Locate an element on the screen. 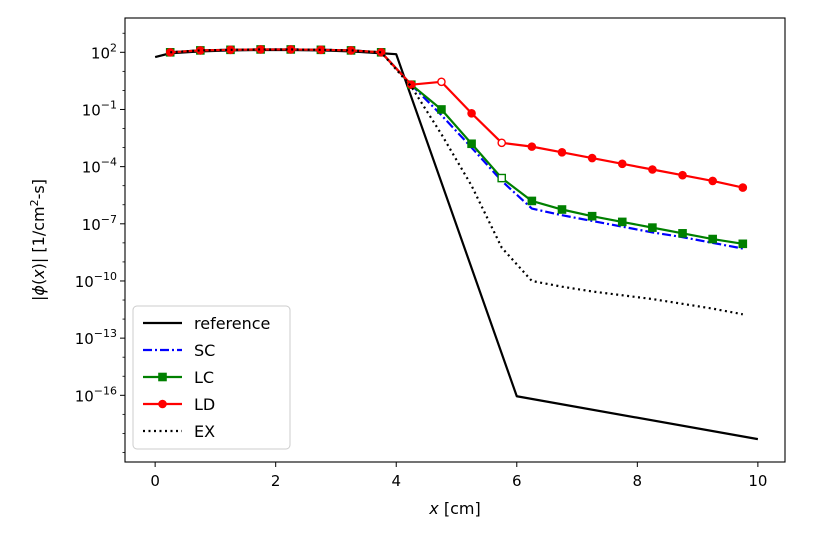  x-tick-label-2: 4 is located at coordinates (396, 481).